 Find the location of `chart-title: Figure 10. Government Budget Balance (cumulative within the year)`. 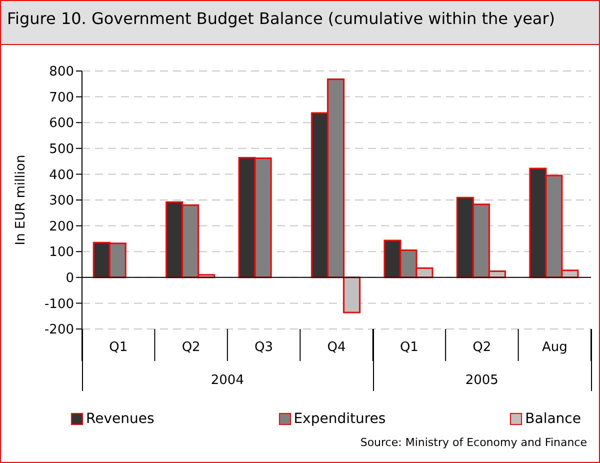

chart-title: Figure 10. Government Budget Balance (cumulative within the year) is located at coordinates (300, 23).